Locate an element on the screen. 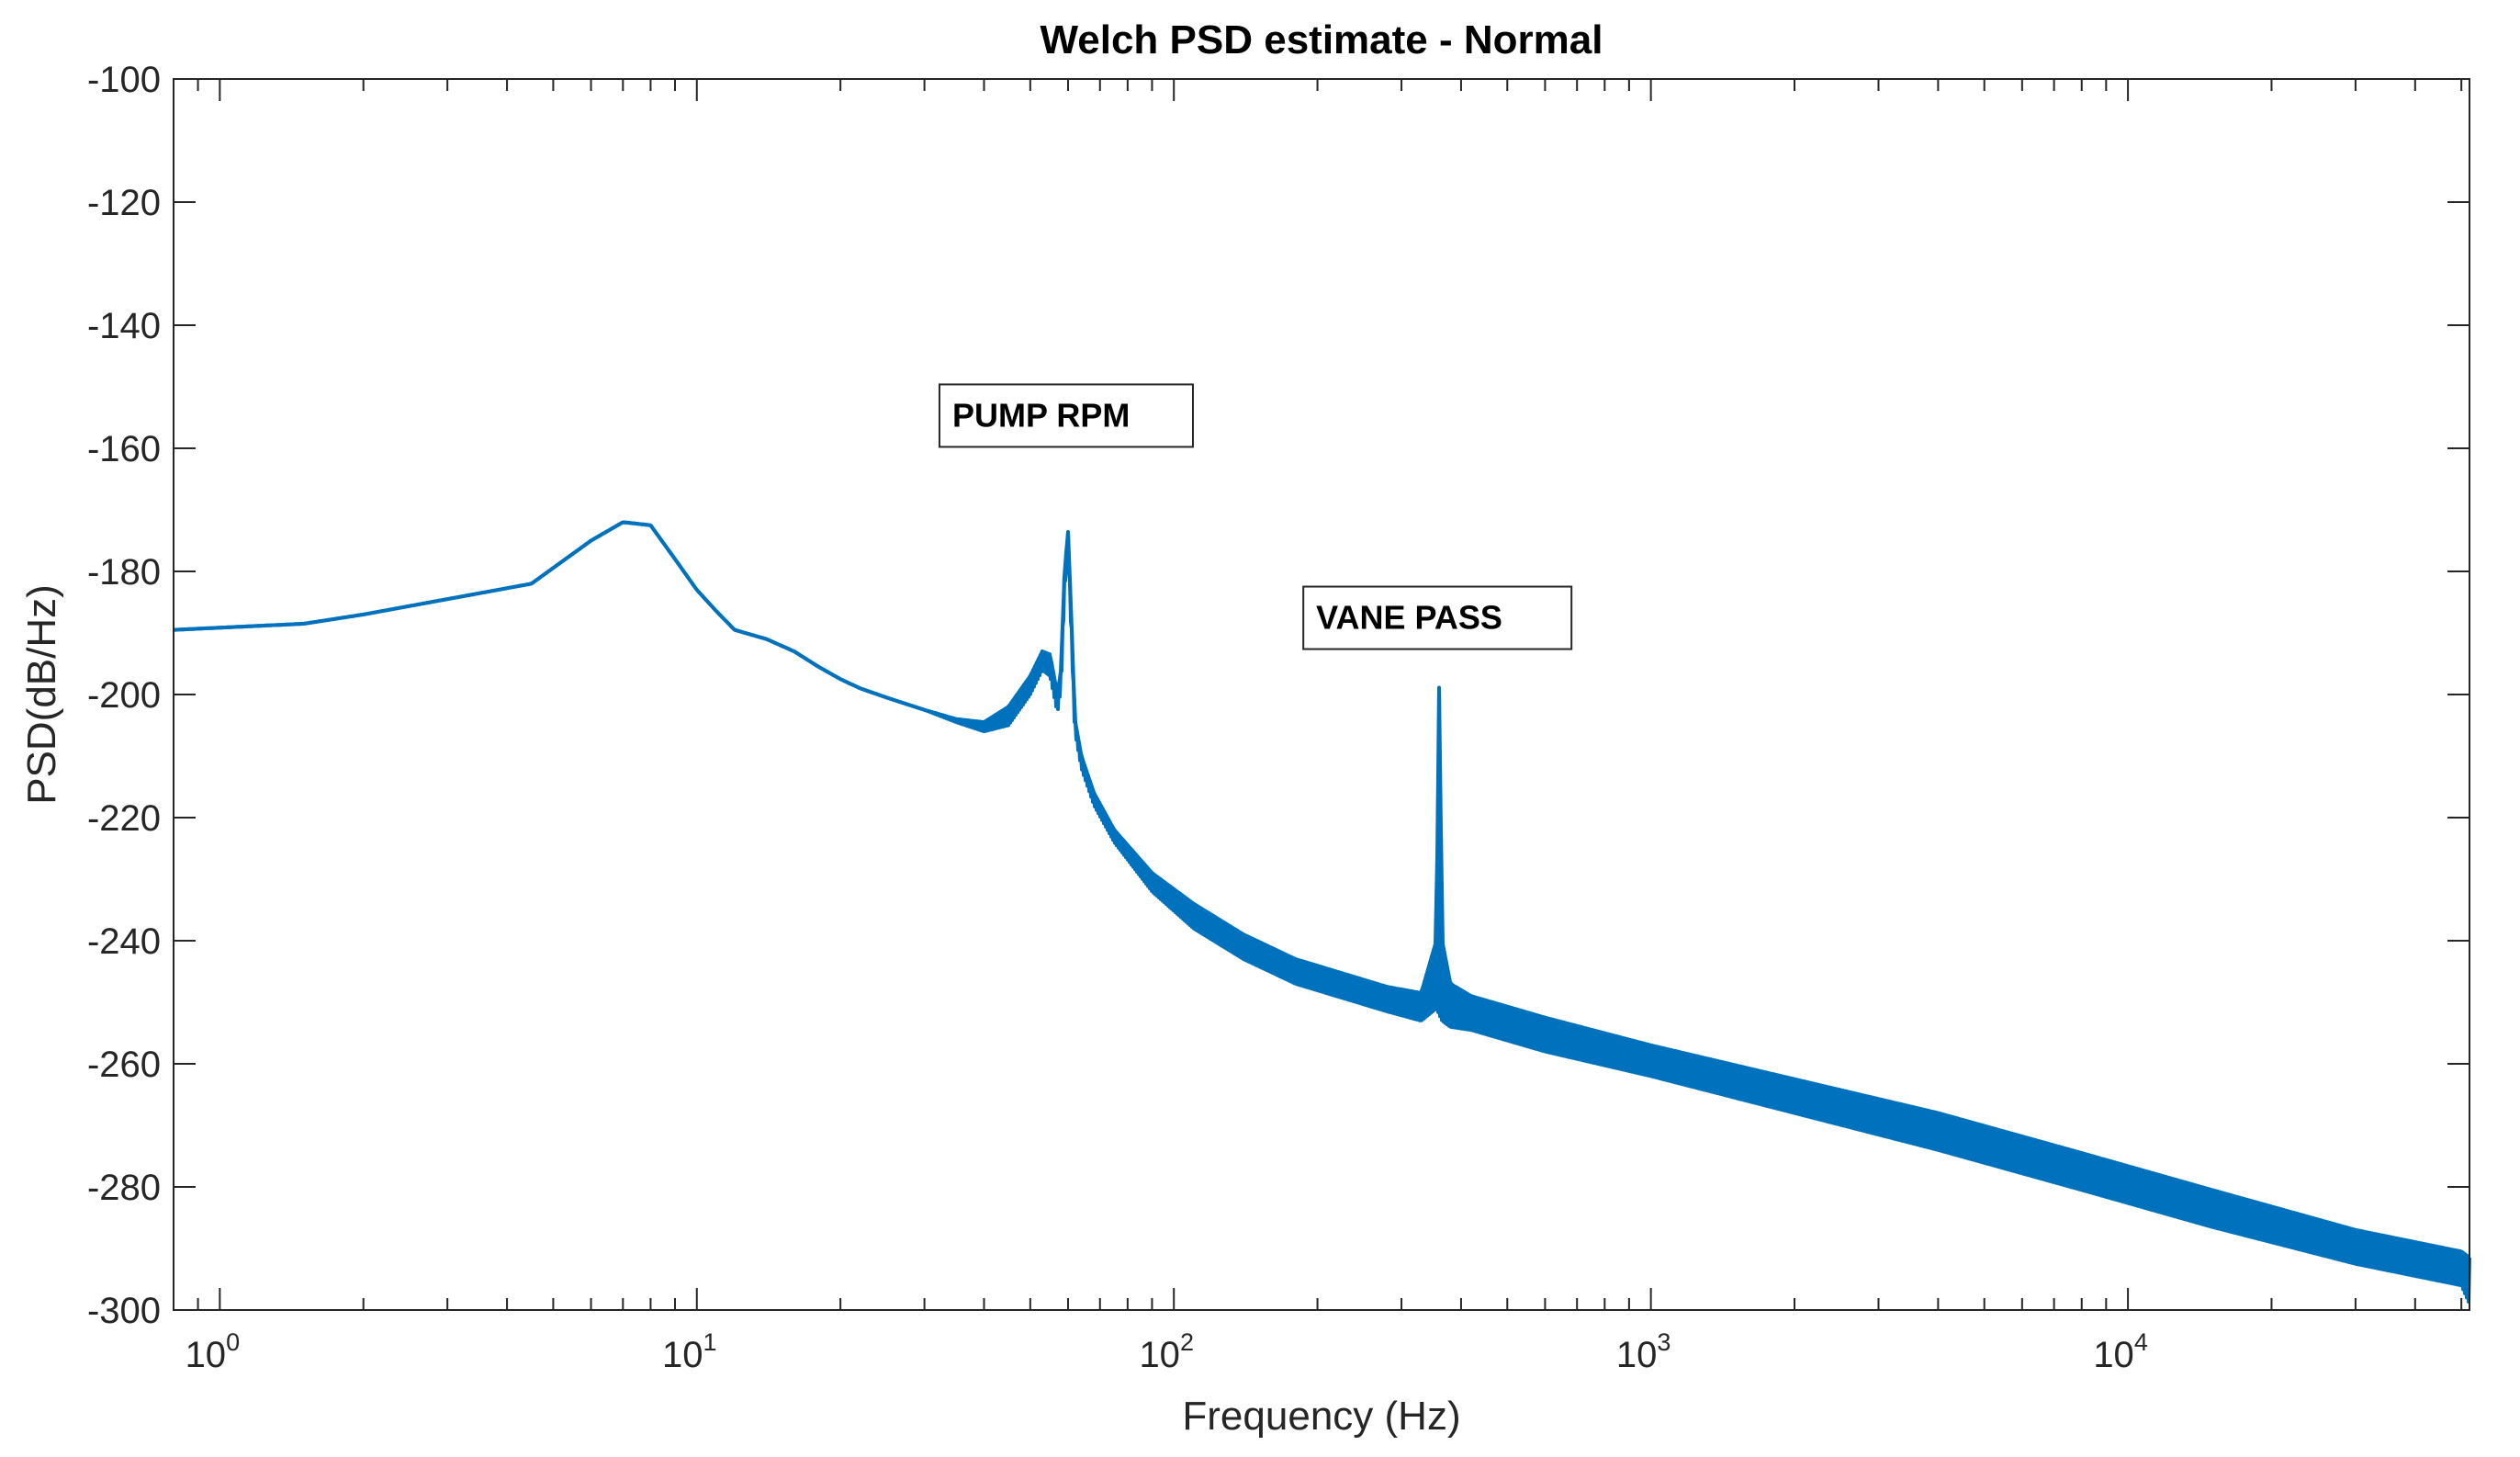  chart-title: Welch PSD estimate - Normal is located at coordinates (1322, 39).